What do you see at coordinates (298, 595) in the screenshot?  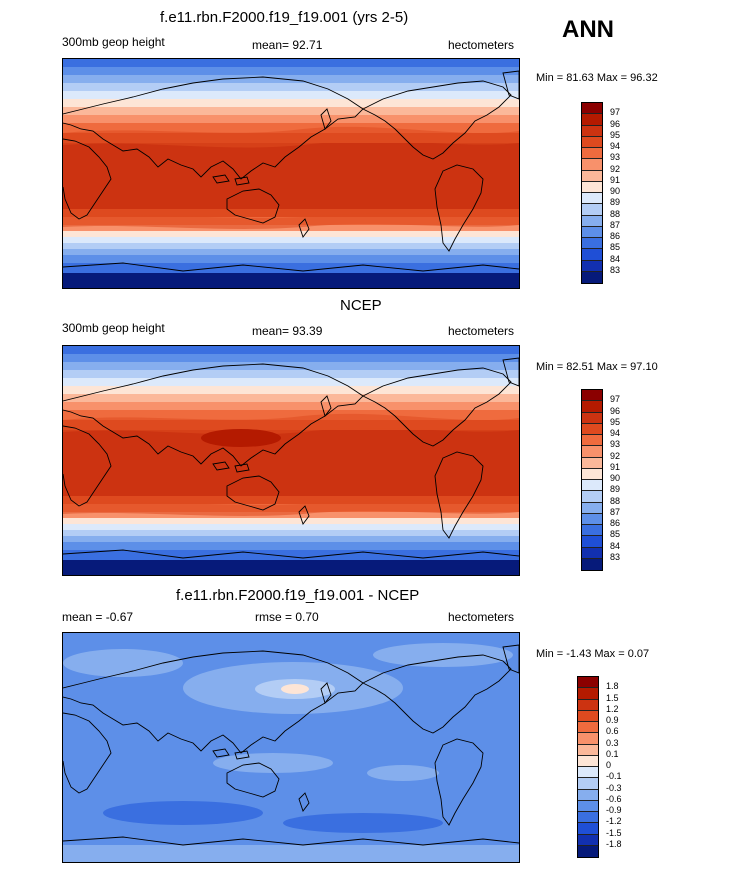 I see `panel3-title: f.e11.rbn.F2000.f19_f19.001 - NCEP` at bounding box center [298, 595].